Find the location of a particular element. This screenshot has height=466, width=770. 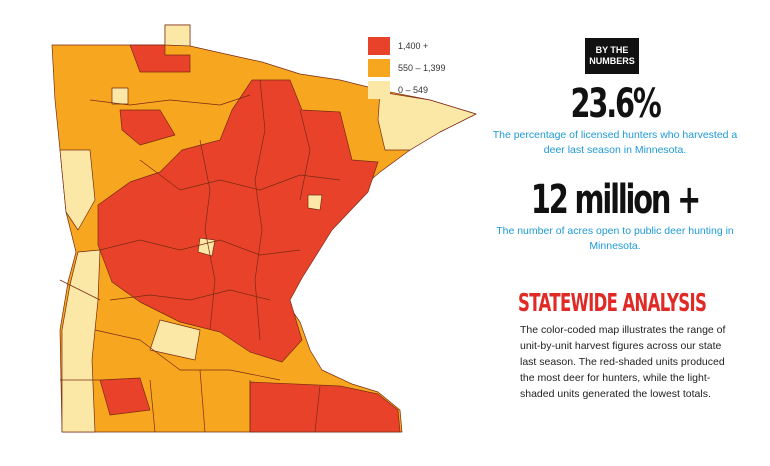

stat-value: 12 million + is located at coordinates (615, 200).